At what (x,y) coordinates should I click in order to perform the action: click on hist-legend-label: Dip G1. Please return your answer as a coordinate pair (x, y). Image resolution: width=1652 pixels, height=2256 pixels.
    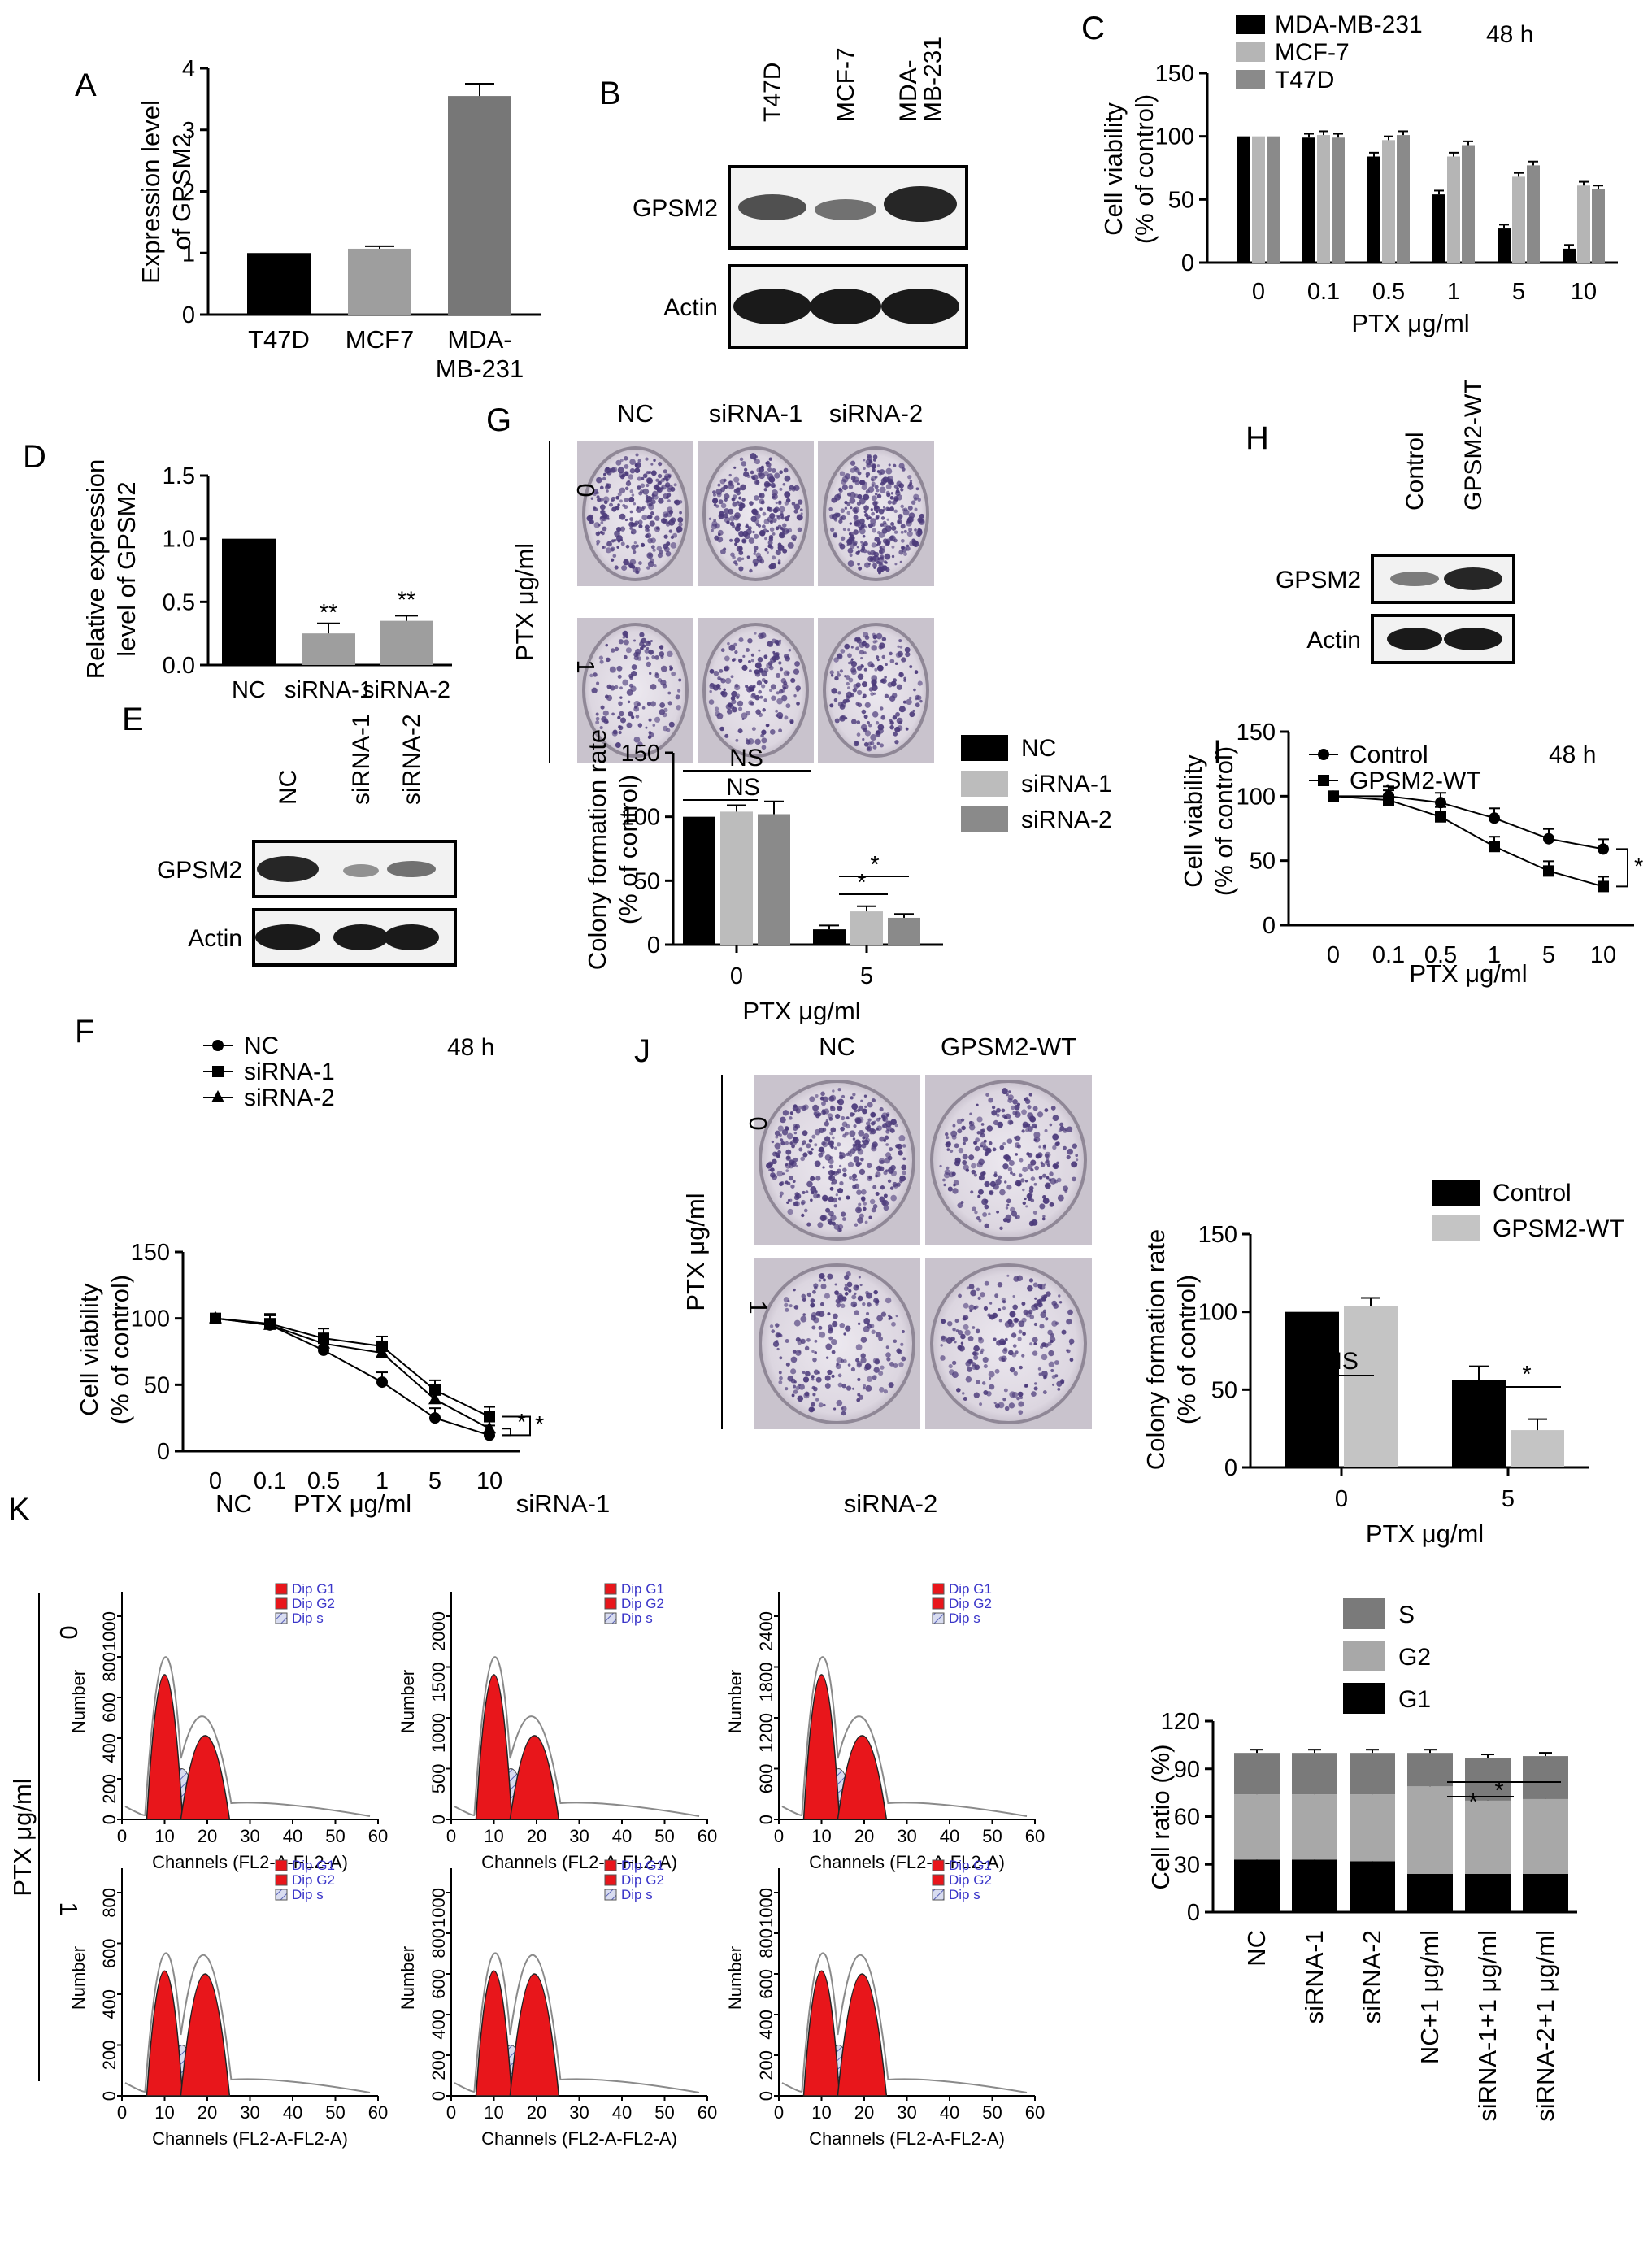
    Looking at the image, I should click on (313, 1866).